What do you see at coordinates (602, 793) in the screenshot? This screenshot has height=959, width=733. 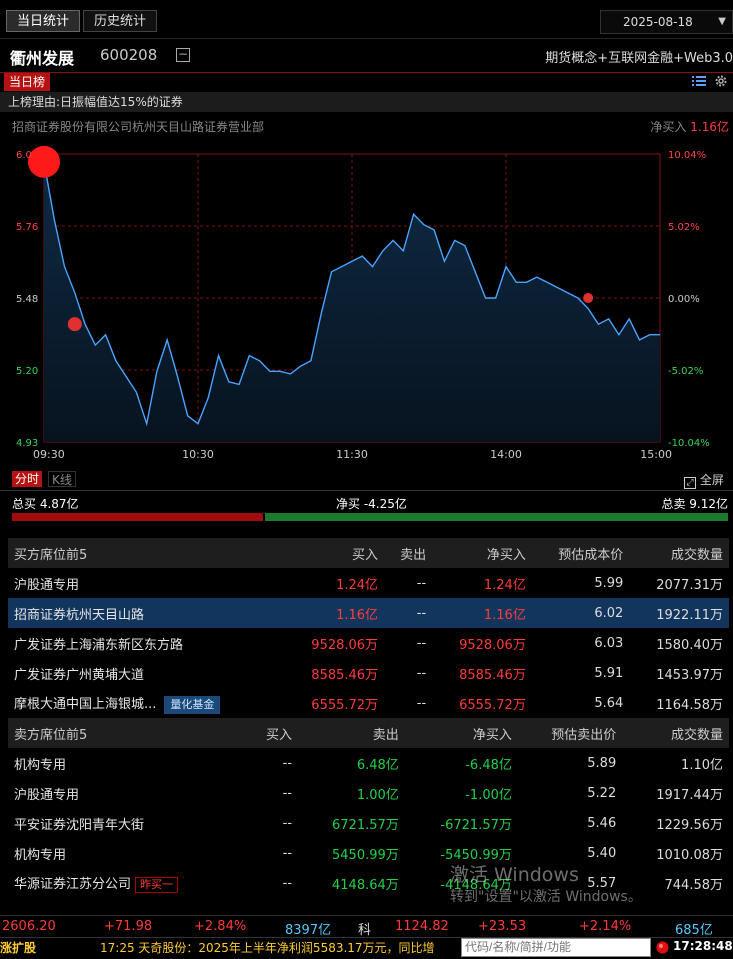 I see `est-price: 5.22` at bounding box center [602, 793].